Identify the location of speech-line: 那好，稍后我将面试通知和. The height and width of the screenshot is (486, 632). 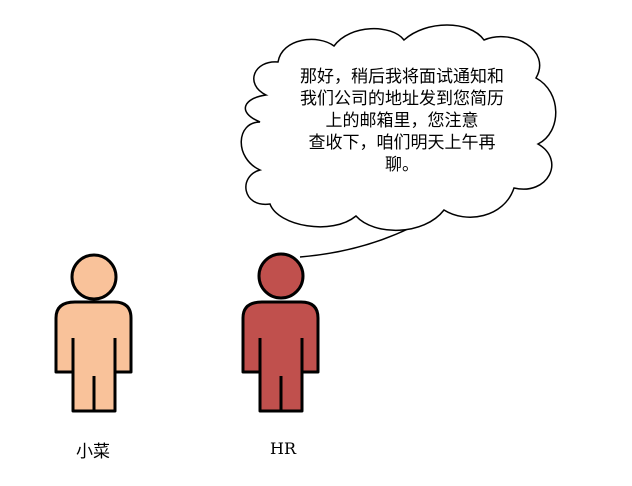
(402, 77).